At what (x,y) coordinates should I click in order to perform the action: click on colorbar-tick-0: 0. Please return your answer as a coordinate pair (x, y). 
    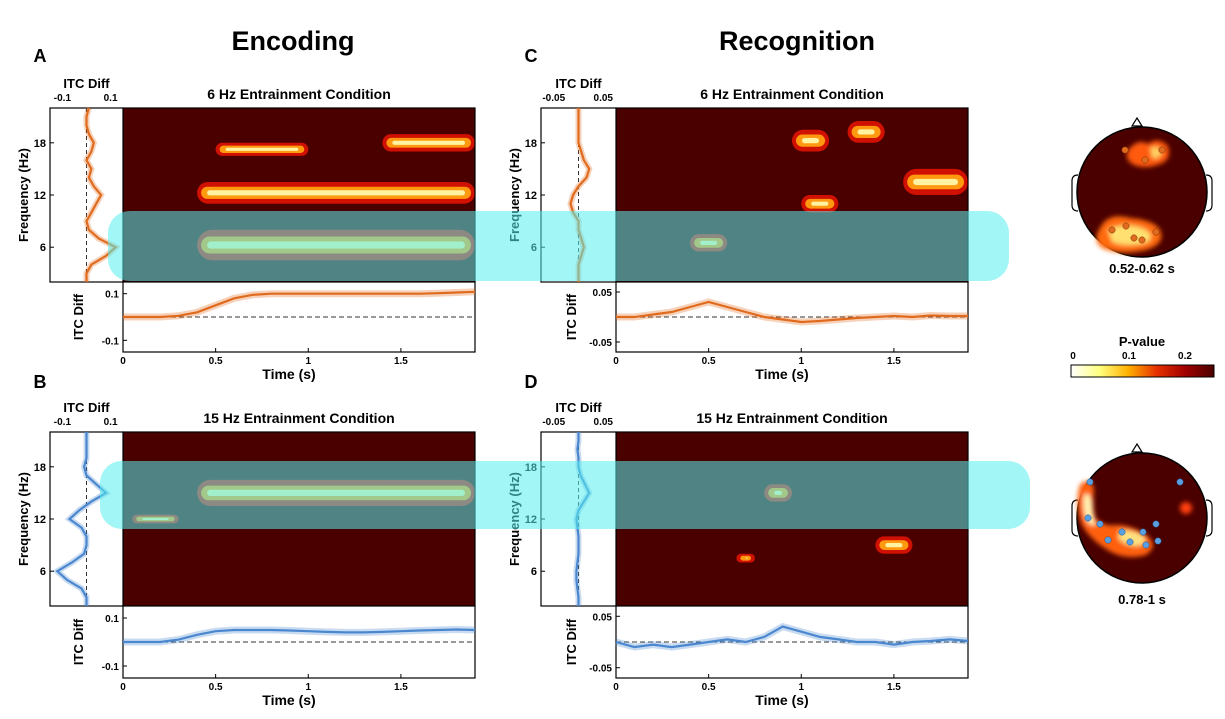
    Looking at the image, I should click on (1073, 356).